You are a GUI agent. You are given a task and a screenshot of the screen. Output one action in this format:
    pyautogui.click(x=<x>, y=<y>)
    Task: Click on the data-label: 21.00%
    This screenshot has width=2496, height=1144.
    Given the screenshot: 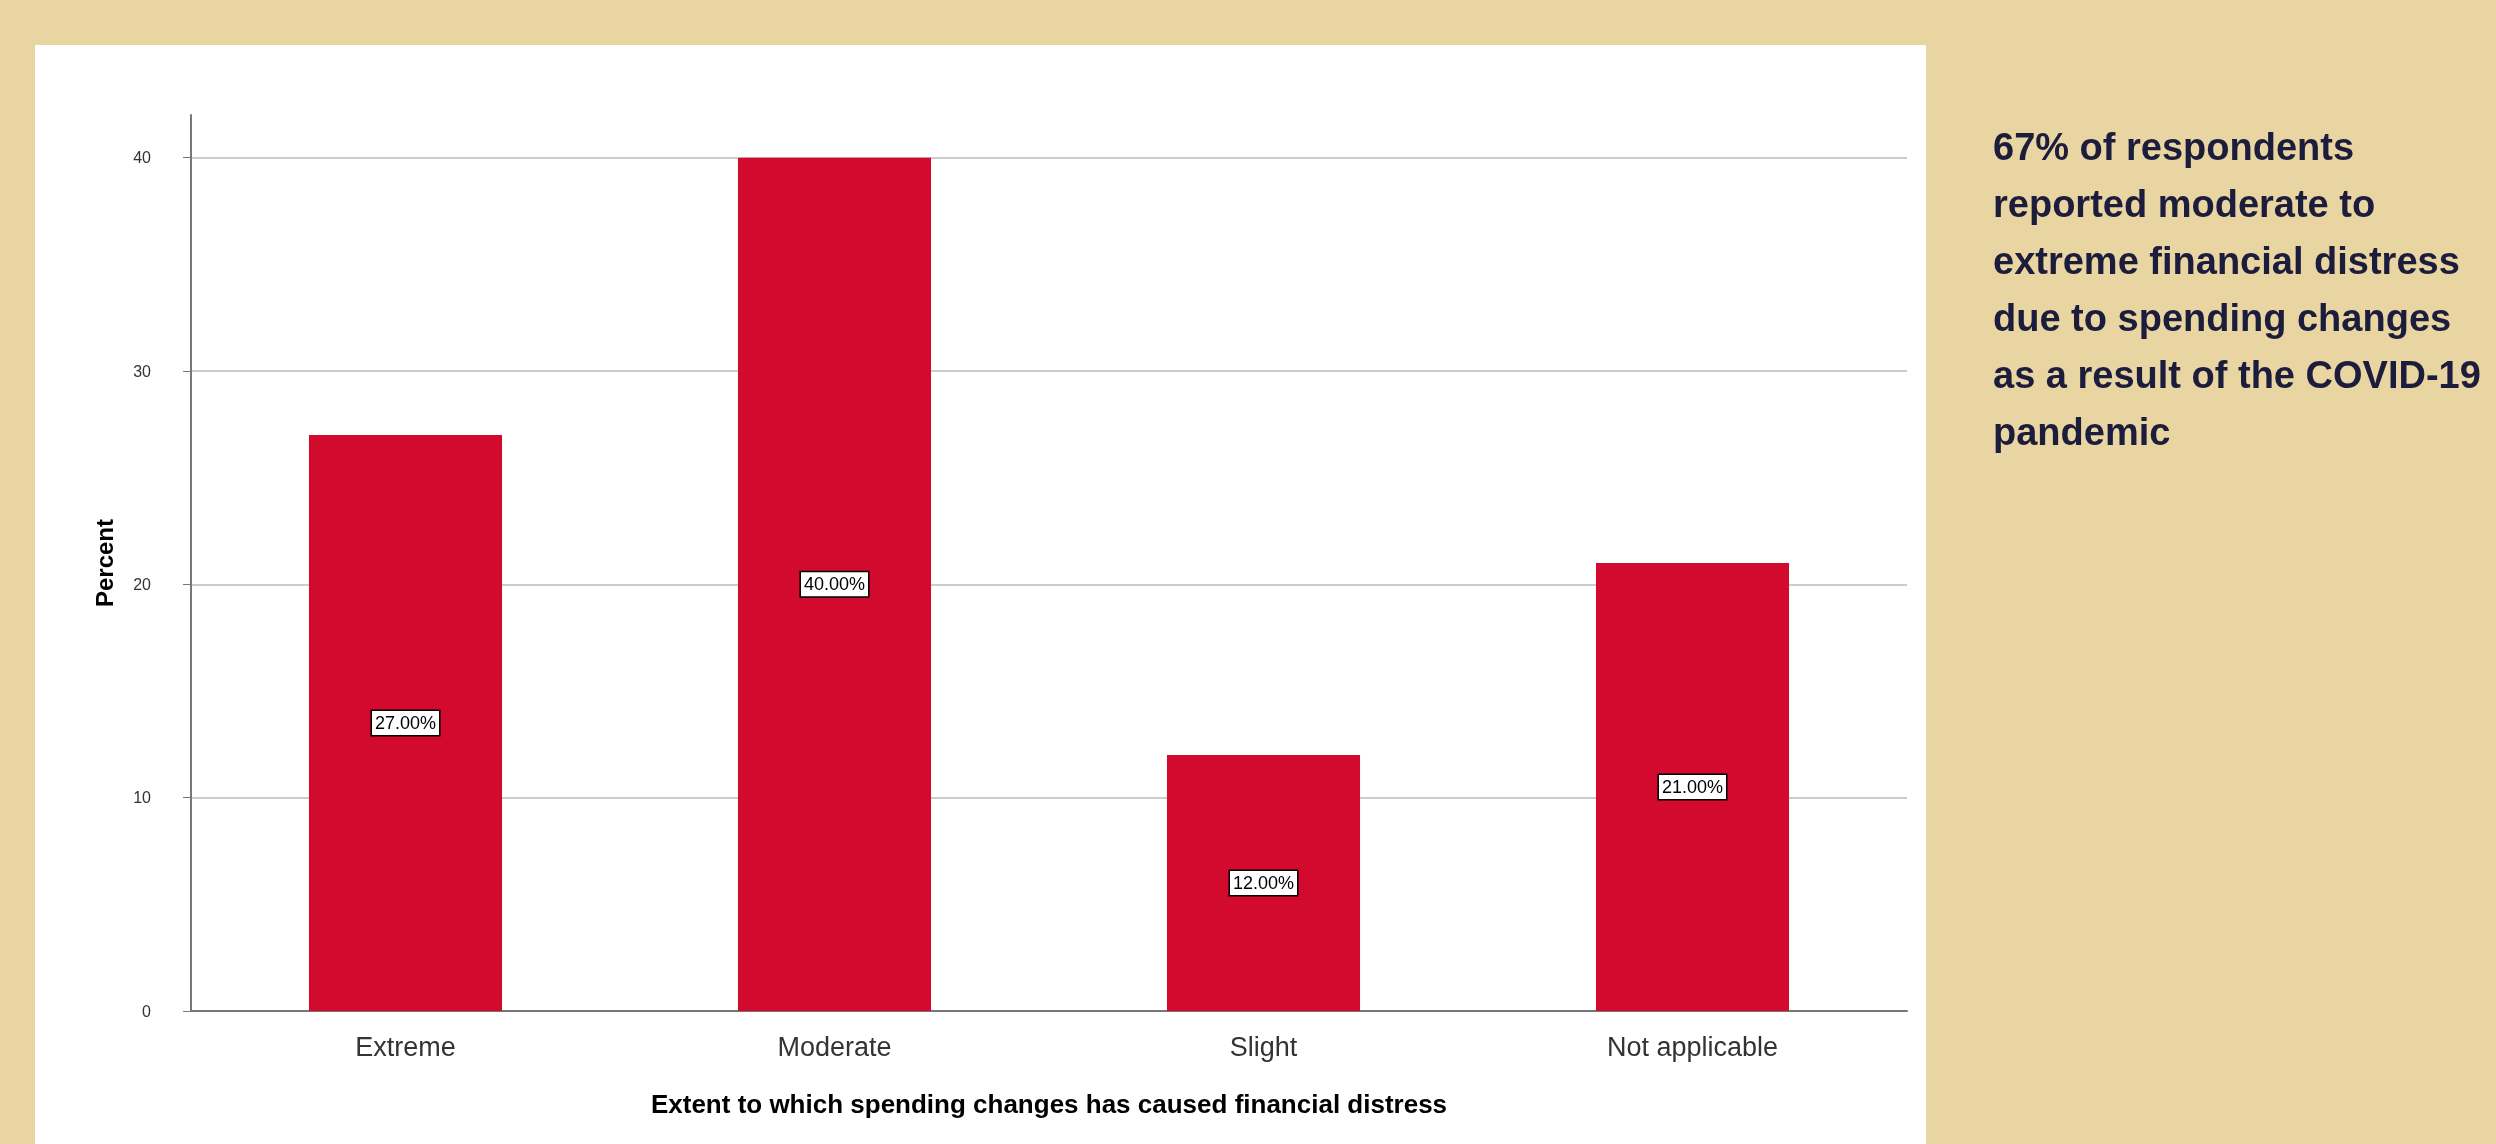 What is the action you would take?
    pyautogui.click(x=1692, y=787)
    